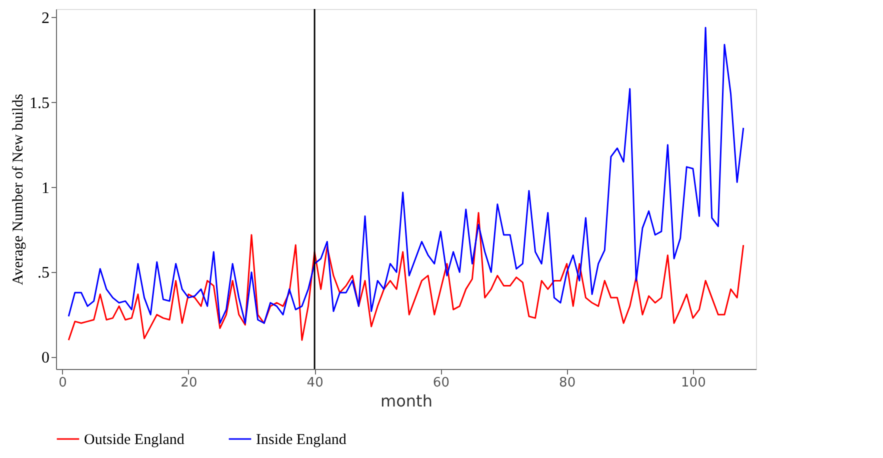  I want to click on x-tick-label: 80, so click(567, 383).